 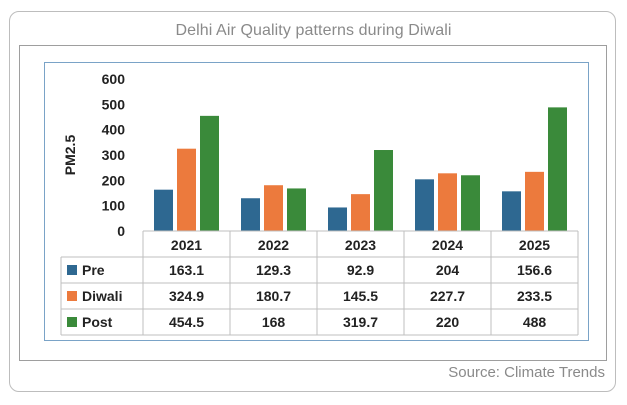 I want to click on bar-post-2025, so click(x=557, y=169).